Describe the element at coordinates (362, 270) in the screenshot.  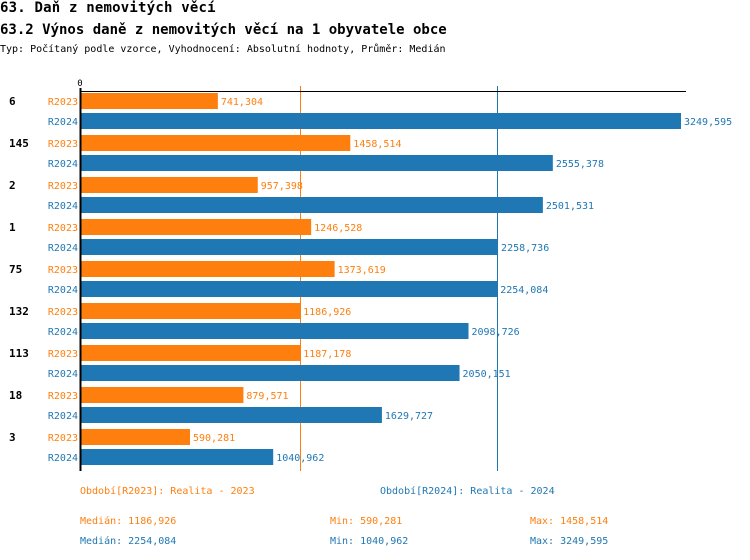
I see `data-label: 1373,619` at that location.